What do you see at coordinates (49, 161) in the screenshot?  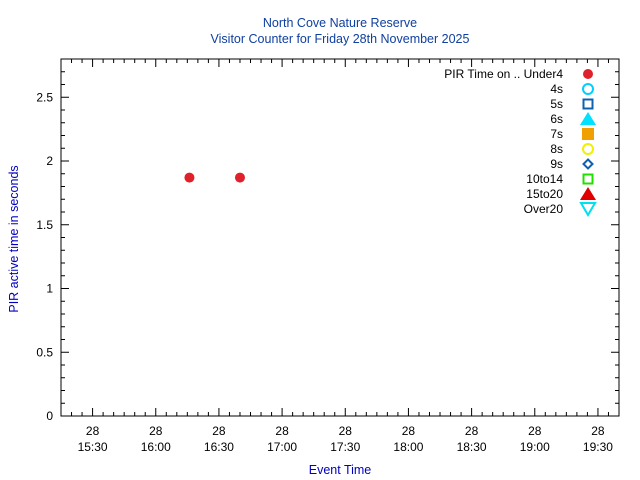 I see `y-tick-label: 2` at bounding box center [49, 161].